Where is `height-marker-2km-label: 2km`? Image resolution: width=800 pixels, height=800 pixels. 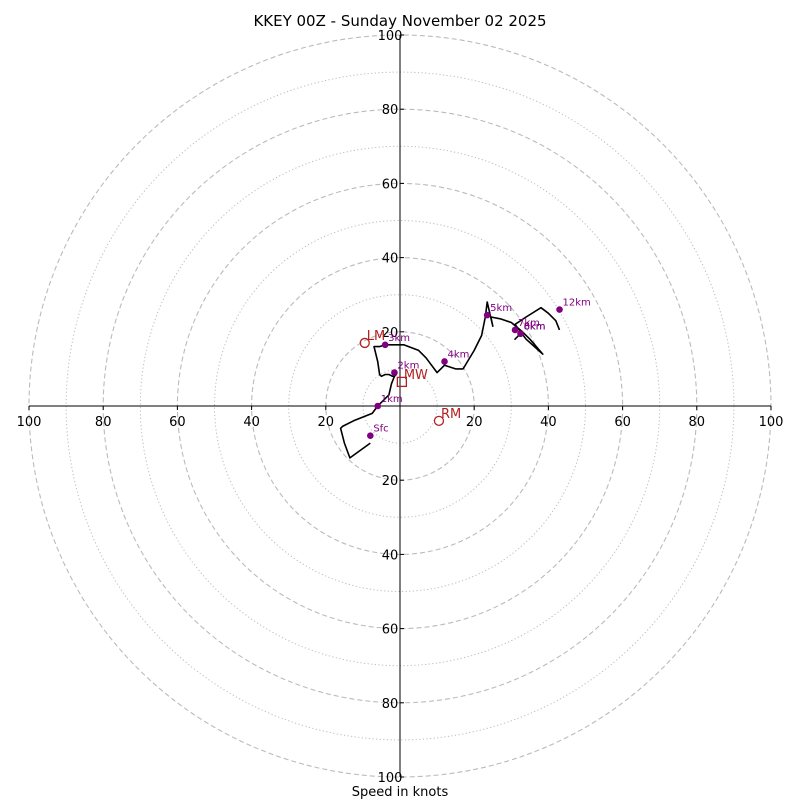 height-marker-2km-label: 2km is located at coordinates (408, 366).